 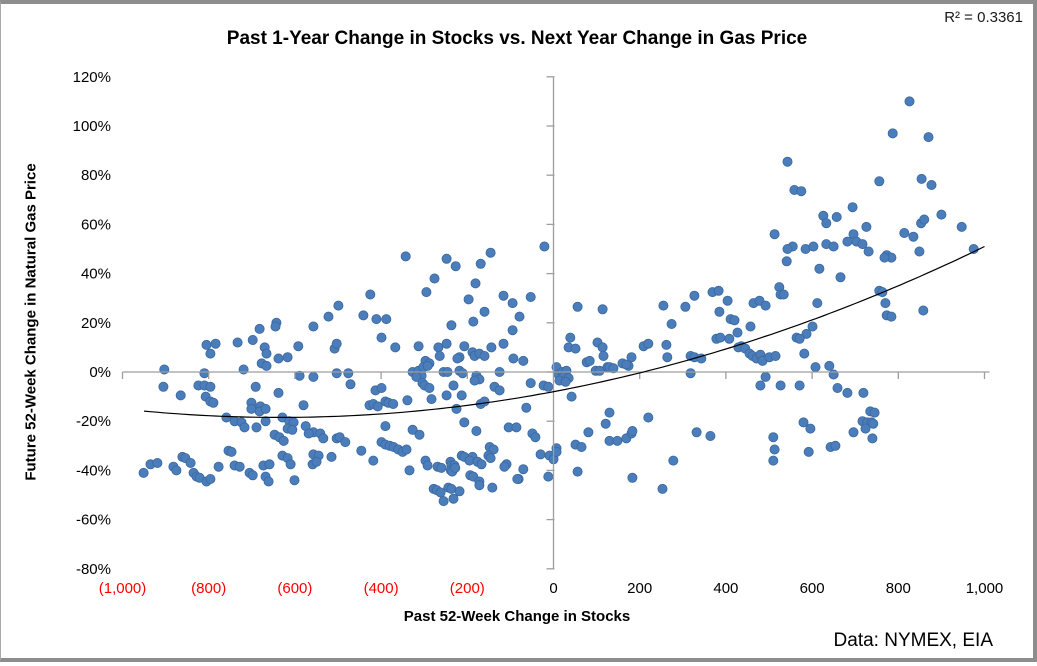 What do you see at coordinates (96, 224) in the screenshot?
I see `y-tick-label: 60%` at bounding box center [96, 224].